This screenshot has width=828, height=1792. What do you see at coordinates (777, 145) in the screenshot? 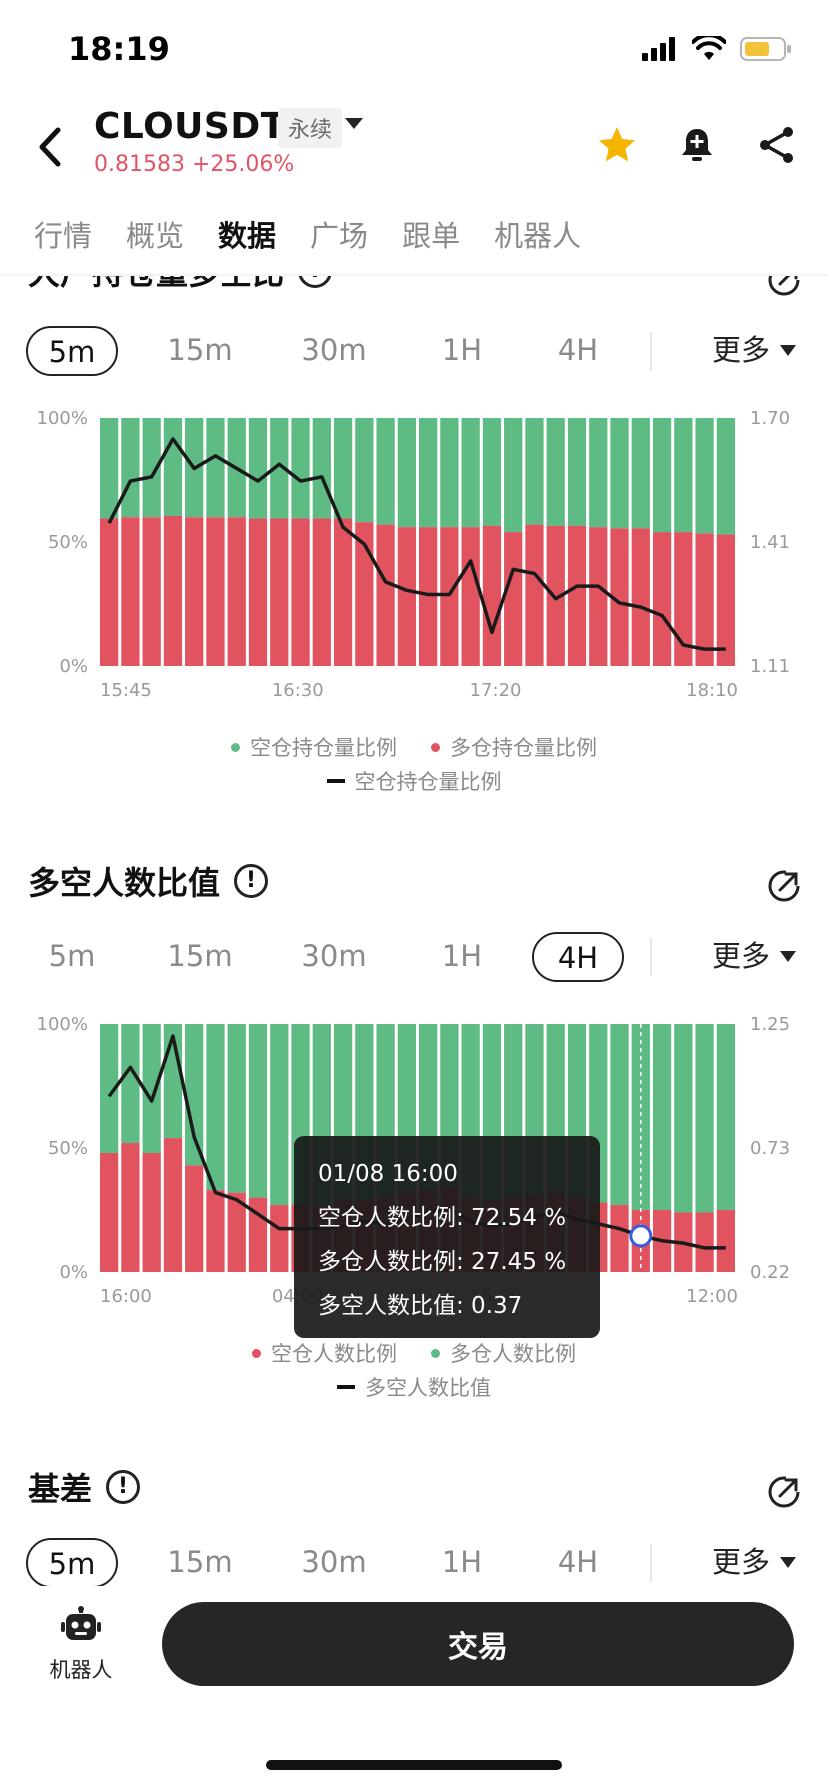
I see `share-icon` at bounding box center [777, 145].